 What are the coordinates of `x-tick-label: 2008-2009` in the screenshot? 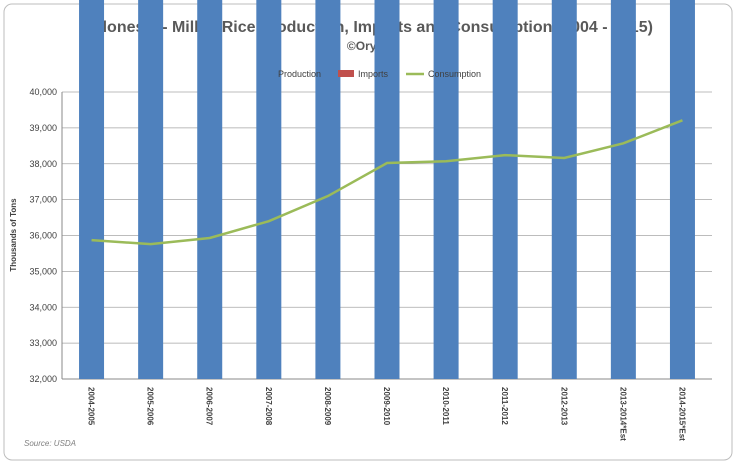 It's located at (327, 406).